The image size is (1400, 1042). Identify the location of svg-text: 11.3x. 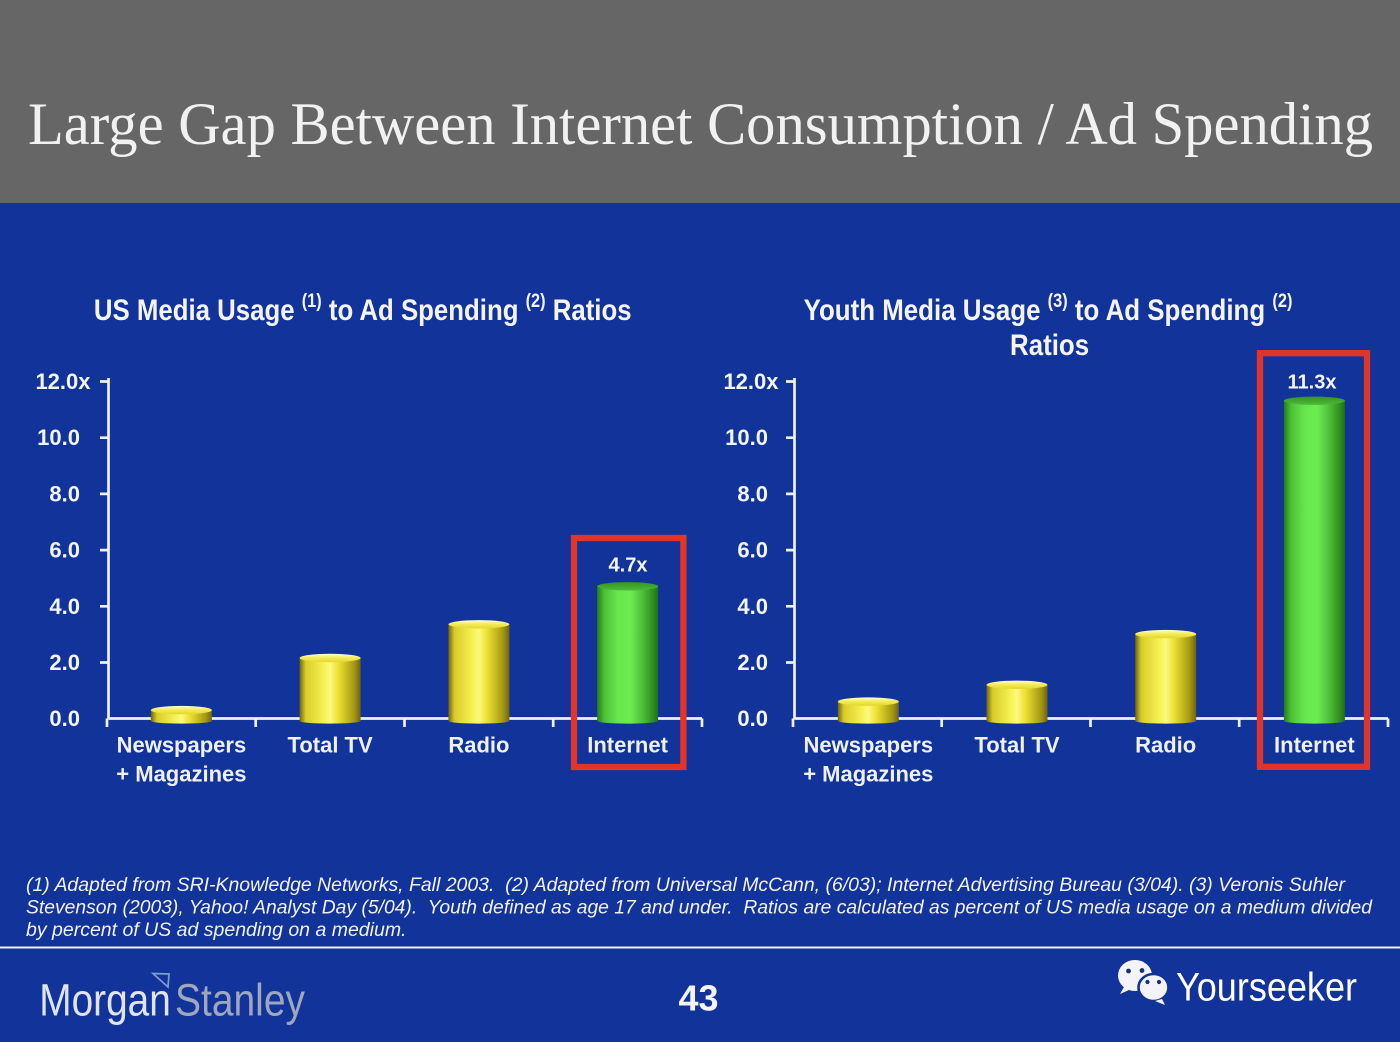
(1312, 383).